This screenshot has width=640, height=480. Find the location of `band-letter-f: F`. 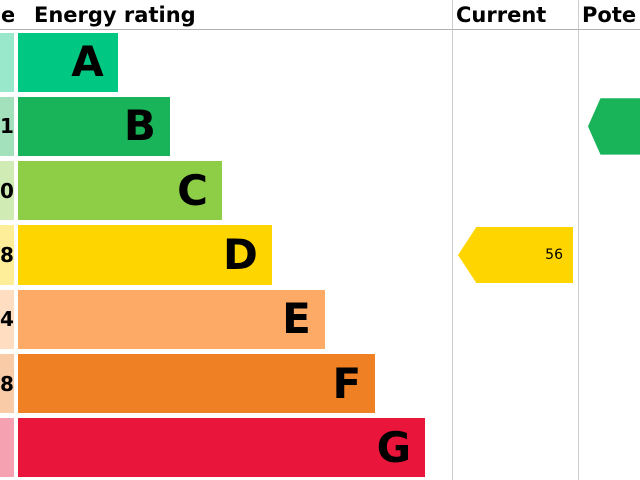

band-letter-f: F is located at coordinates (347, 383).